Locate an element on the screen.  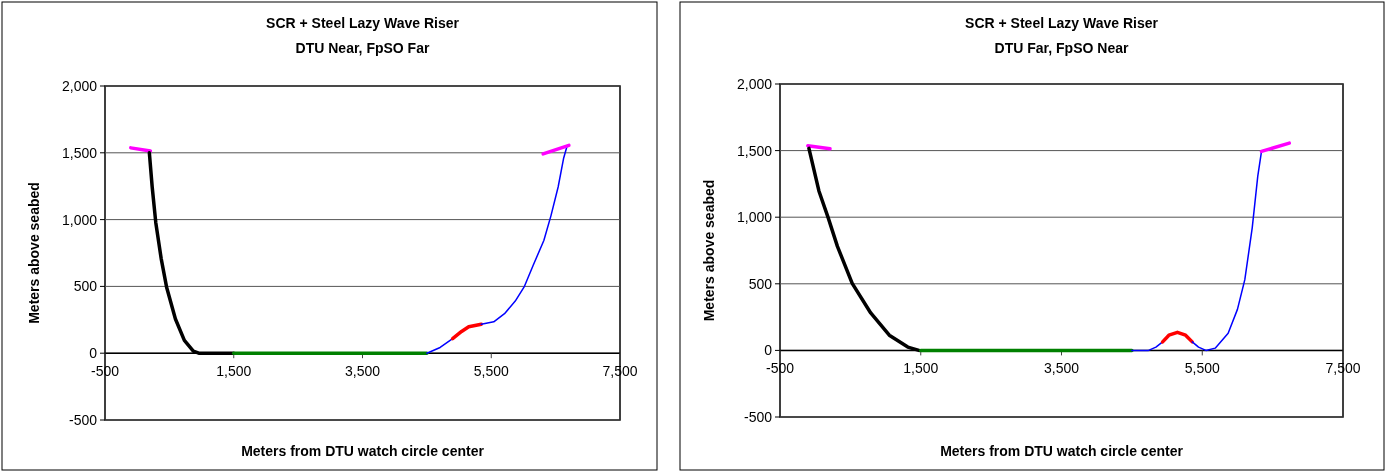
chart-subtitle: DTU Far, FpSO Near is located at coordinates (1061, 48).